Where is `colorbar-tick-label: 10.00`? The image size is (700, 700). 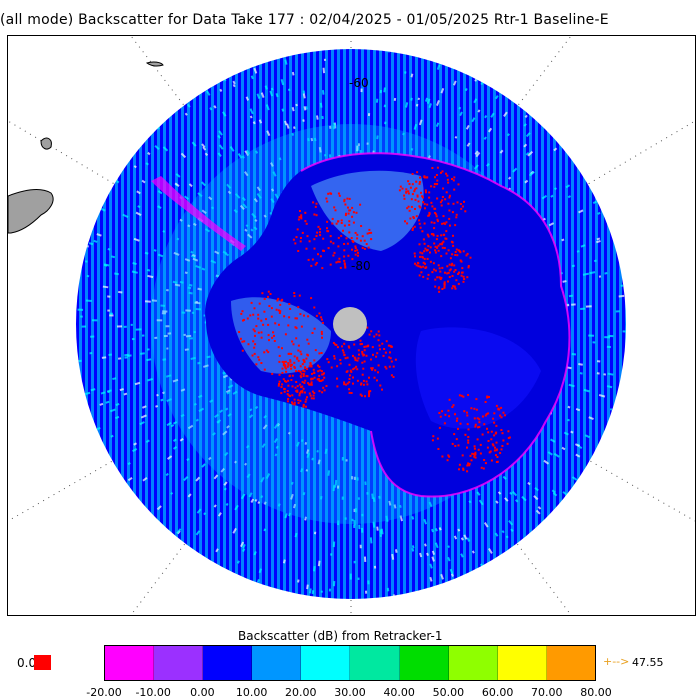
colorbar-tick-label: 10.00 is located at coordinates (251, 692).